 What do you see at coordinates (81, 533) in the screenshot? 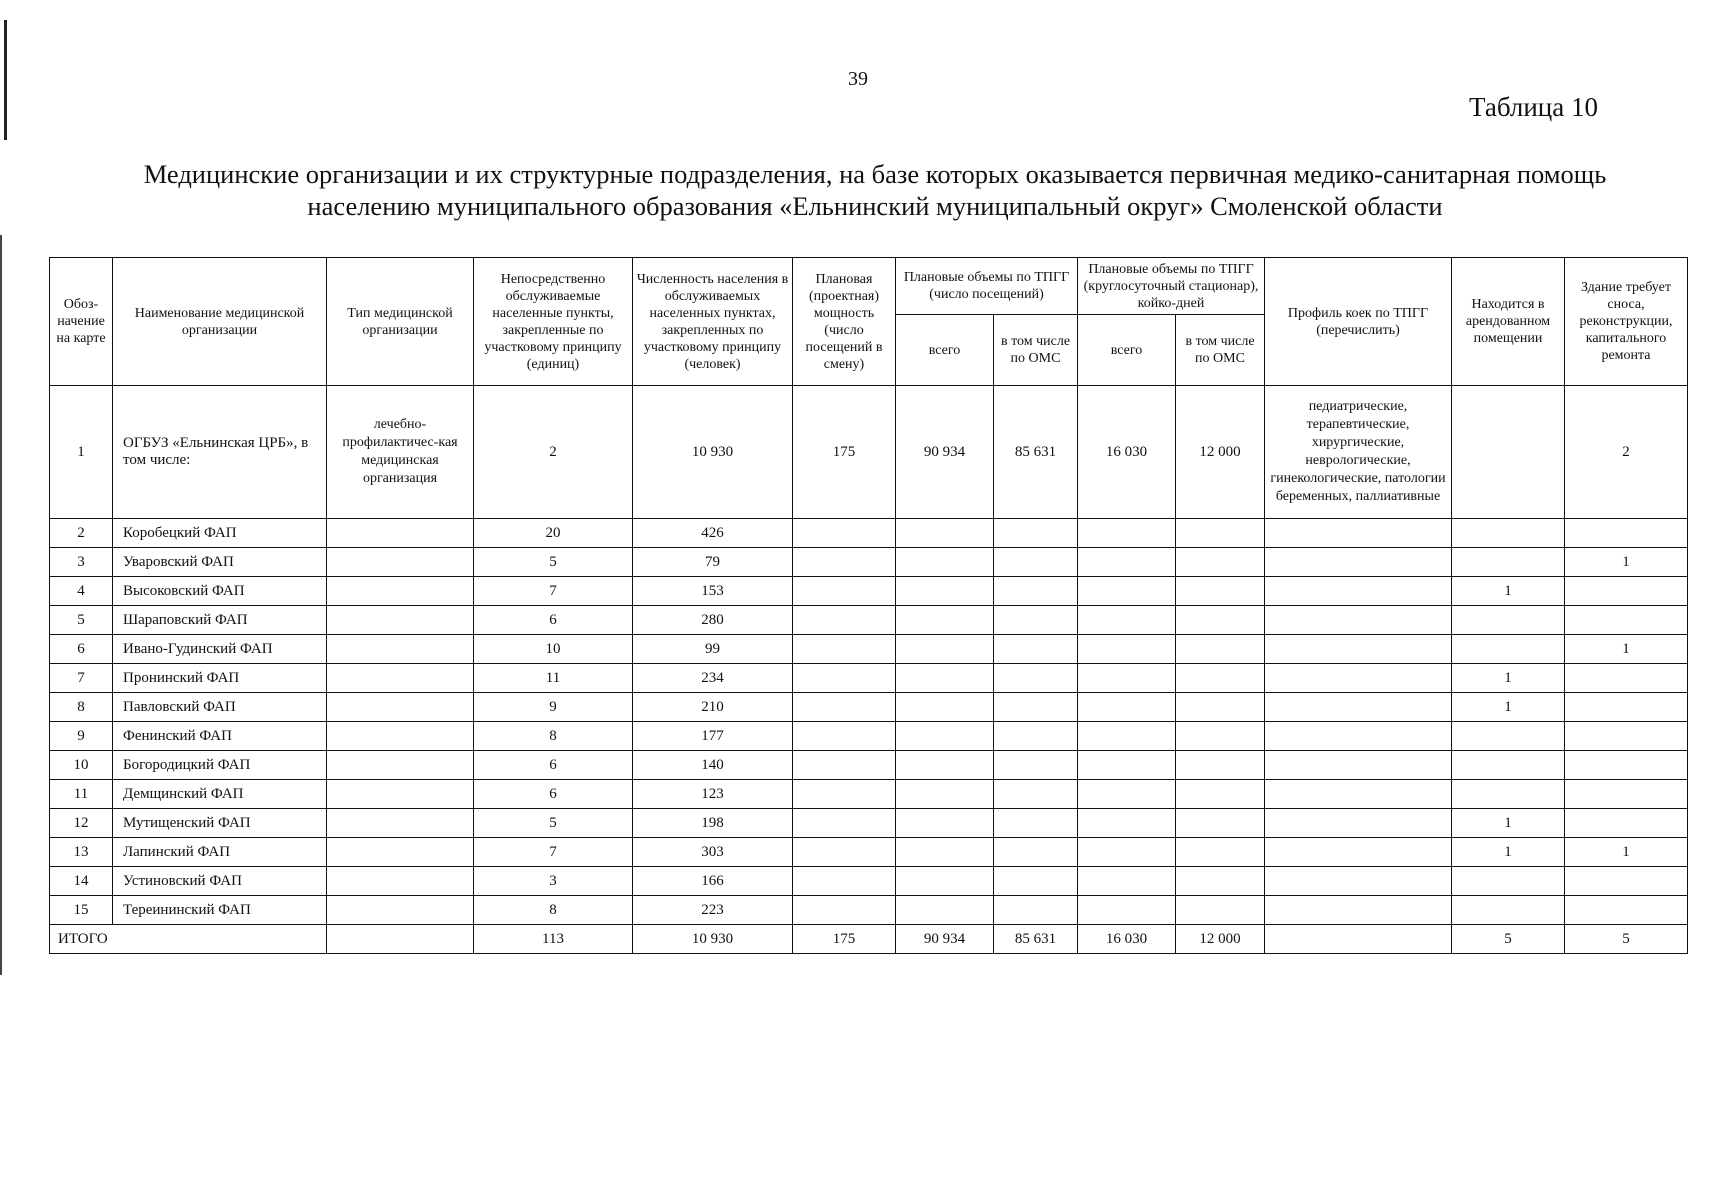
I see `cell-map-id: 2` at bounding box center [81, 533].